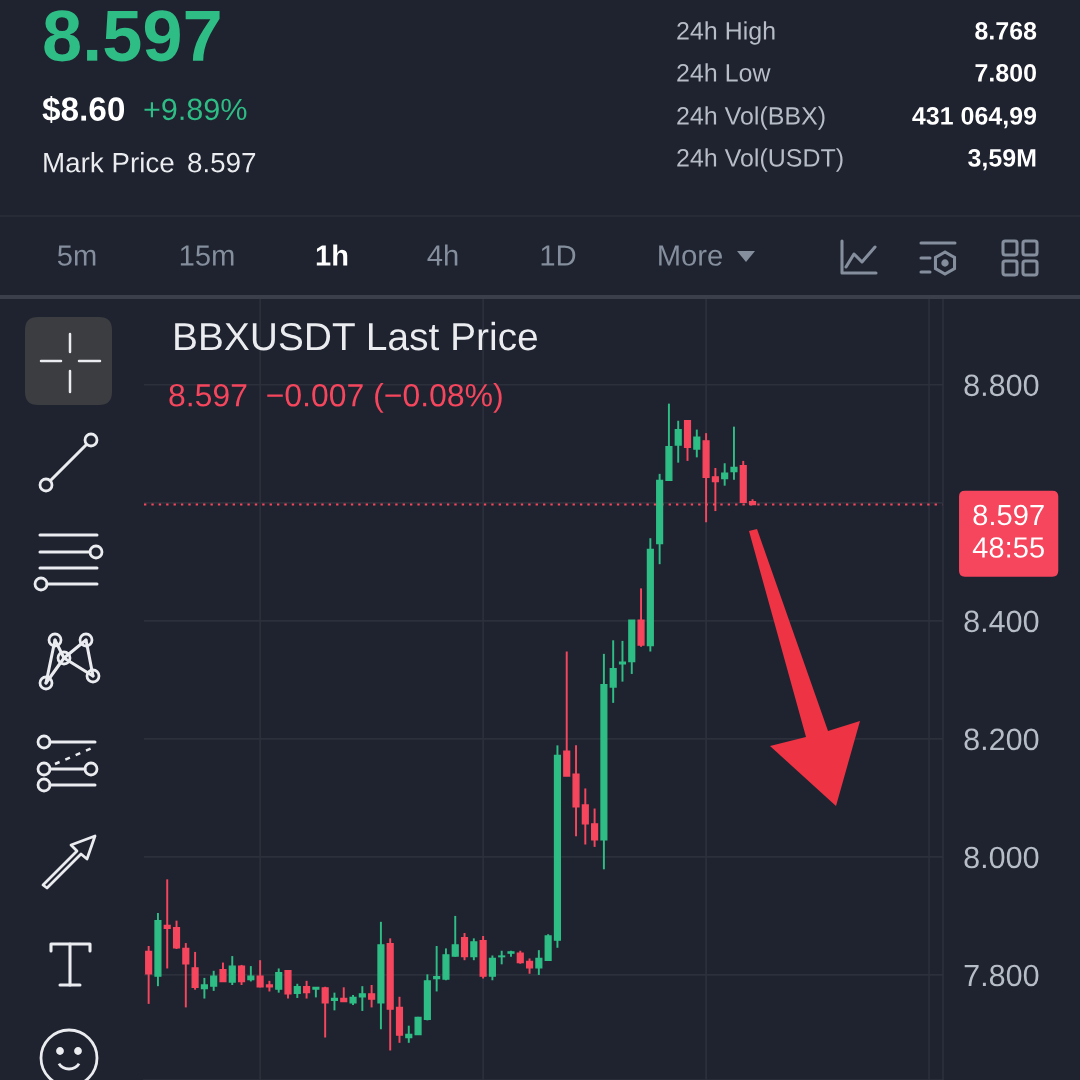 This screenshot has width=1080, height=1080. What do you see at coordinates (726, 33) in the screenshot?
I see `text: 24h High` at bounding box center [726, 33].